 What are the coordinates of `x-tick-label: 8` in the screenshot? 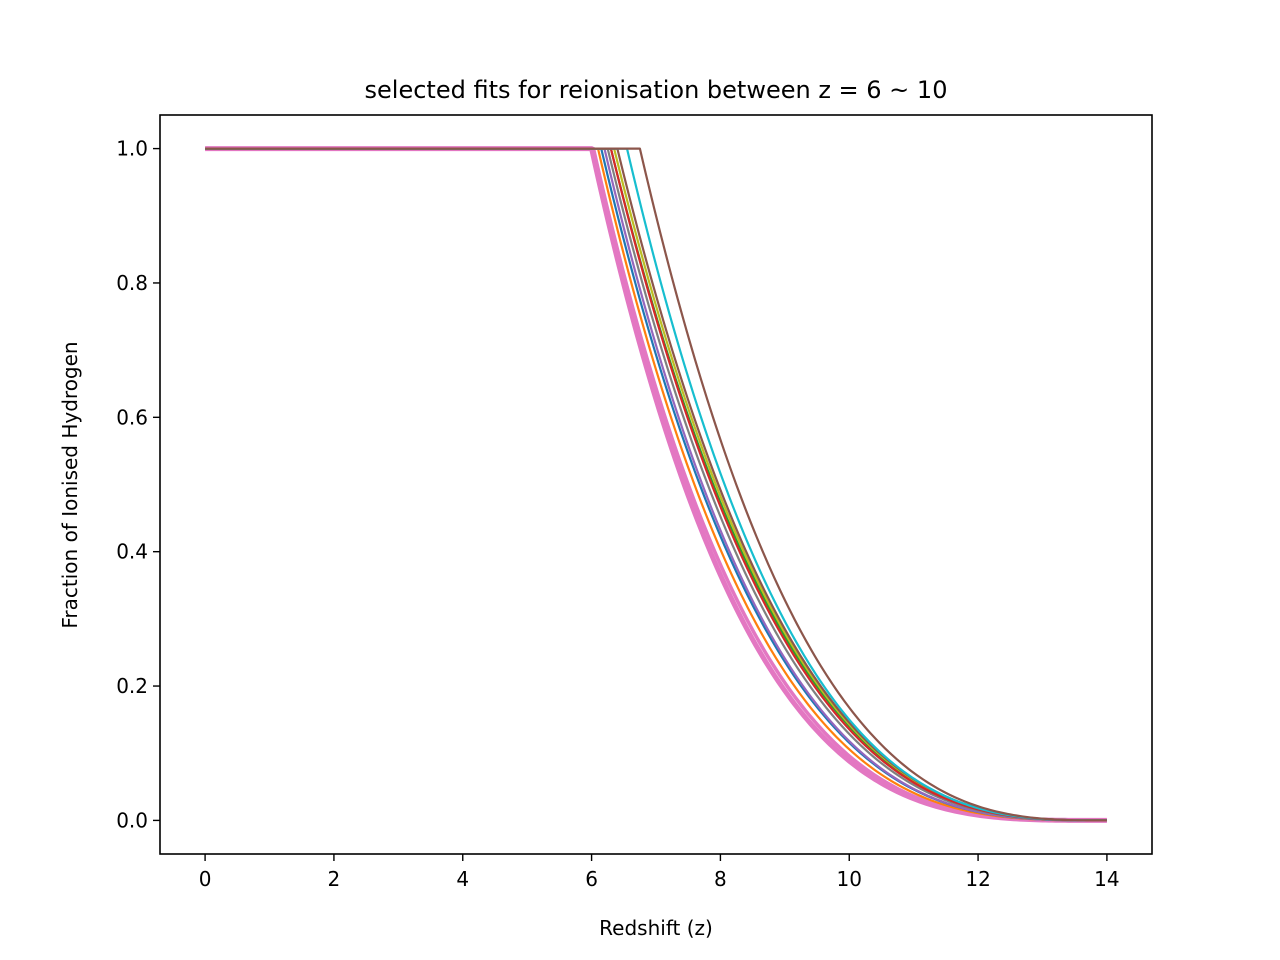 It's located at (720, 879).